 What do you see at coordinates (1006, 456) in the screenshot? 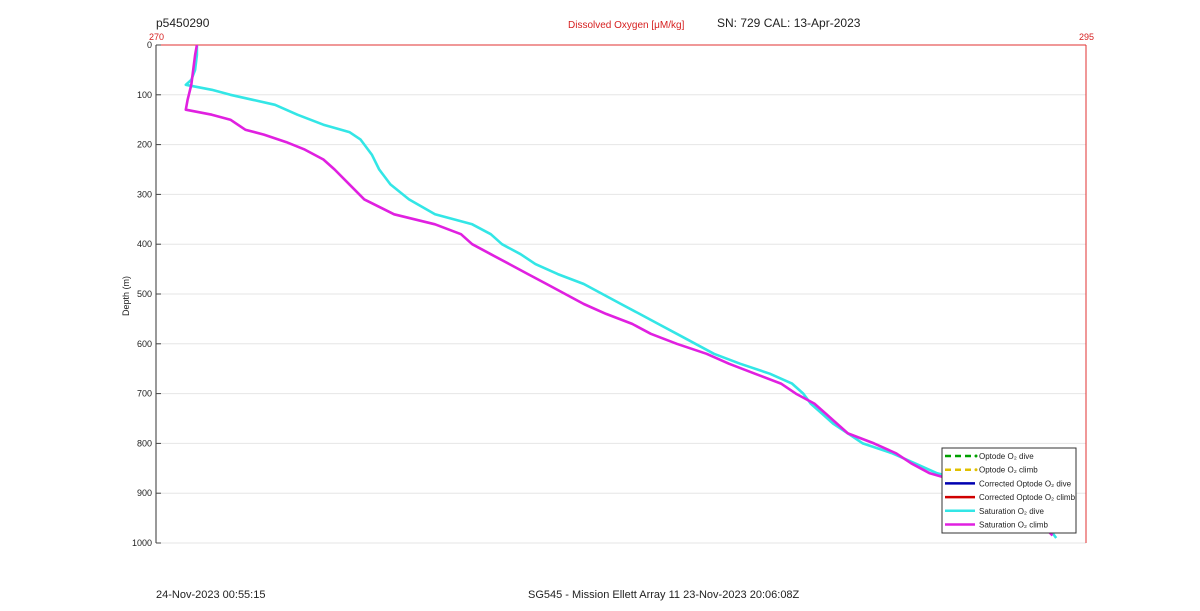
I see `legend-label: Optode O₂ dive` at bounding box center [1006, 456].